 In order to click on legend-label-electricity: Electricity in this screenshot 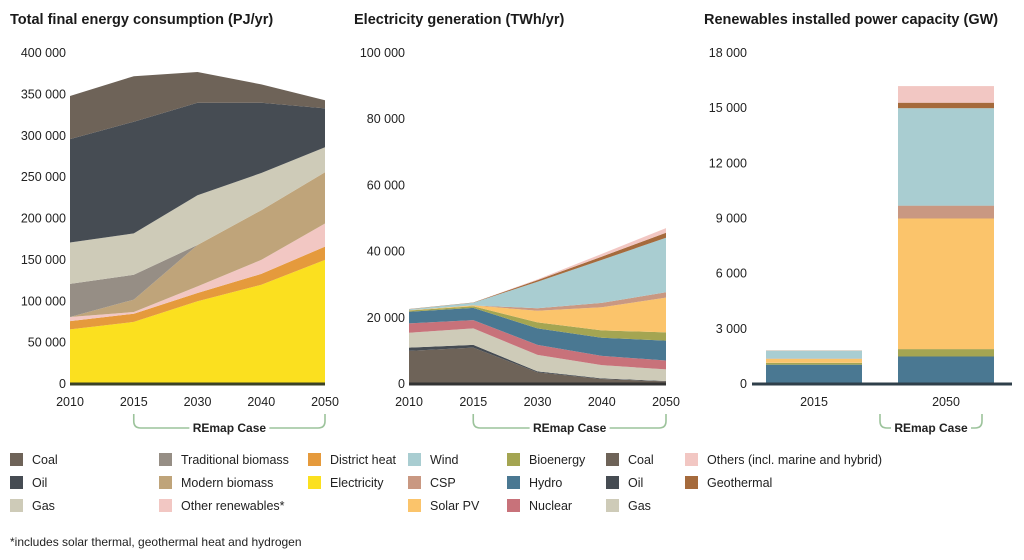, I will do `click(357, 483)`.